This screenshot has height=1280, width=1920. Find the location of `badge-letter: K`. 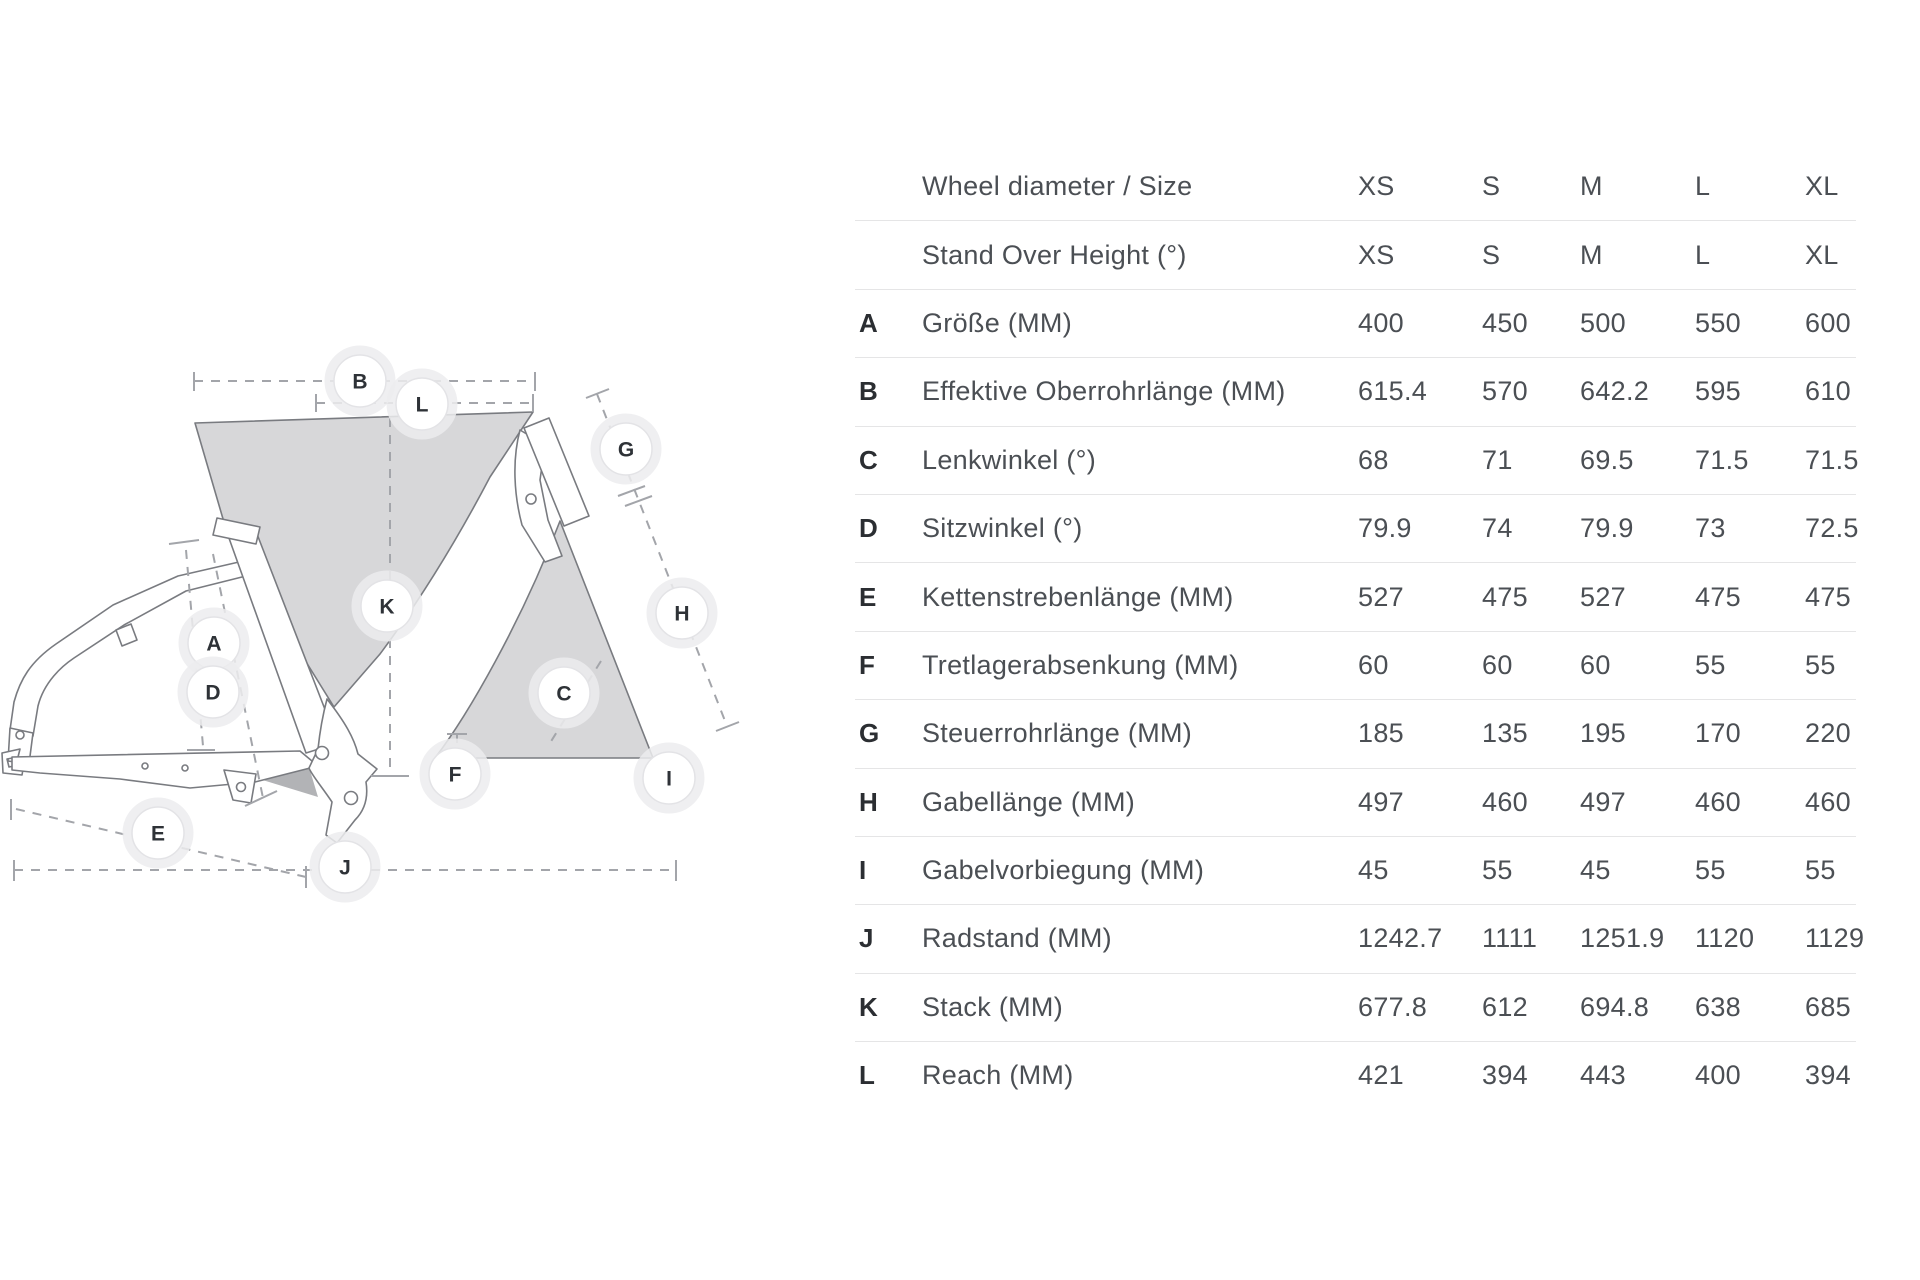

badge-letter: K is located at coordinates (386, 607).